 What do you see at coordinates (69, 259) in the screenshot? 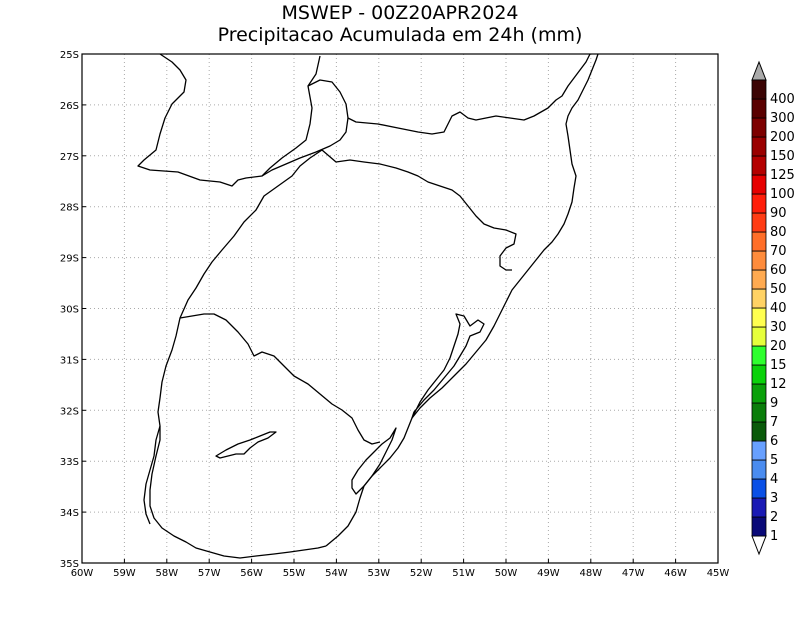
I see `lat-tick-label: 29S` at bounding box center [69, 259].